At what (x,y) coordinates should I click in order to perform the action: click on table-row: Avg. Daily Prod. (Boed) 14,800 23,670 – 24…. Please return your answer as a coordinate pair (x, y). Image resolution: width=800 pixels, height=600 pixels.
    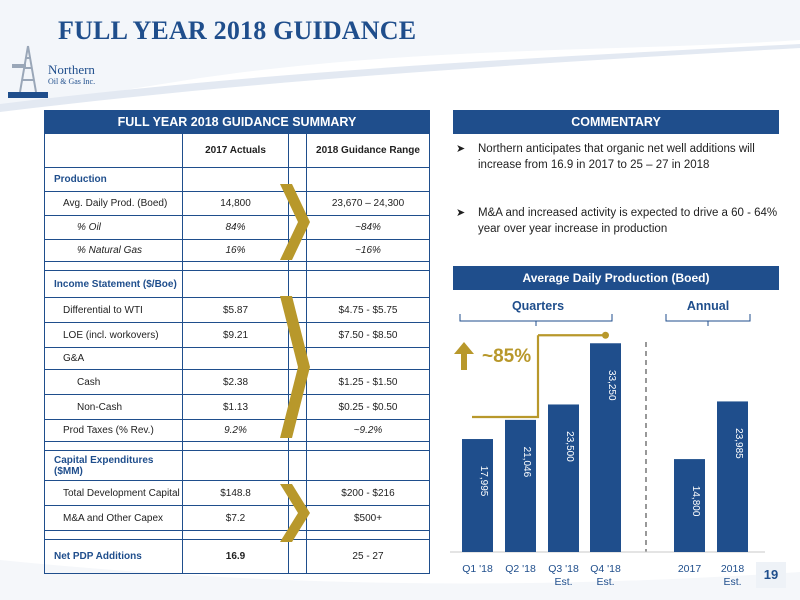
    Looking at the image, I should click on (237, 204).